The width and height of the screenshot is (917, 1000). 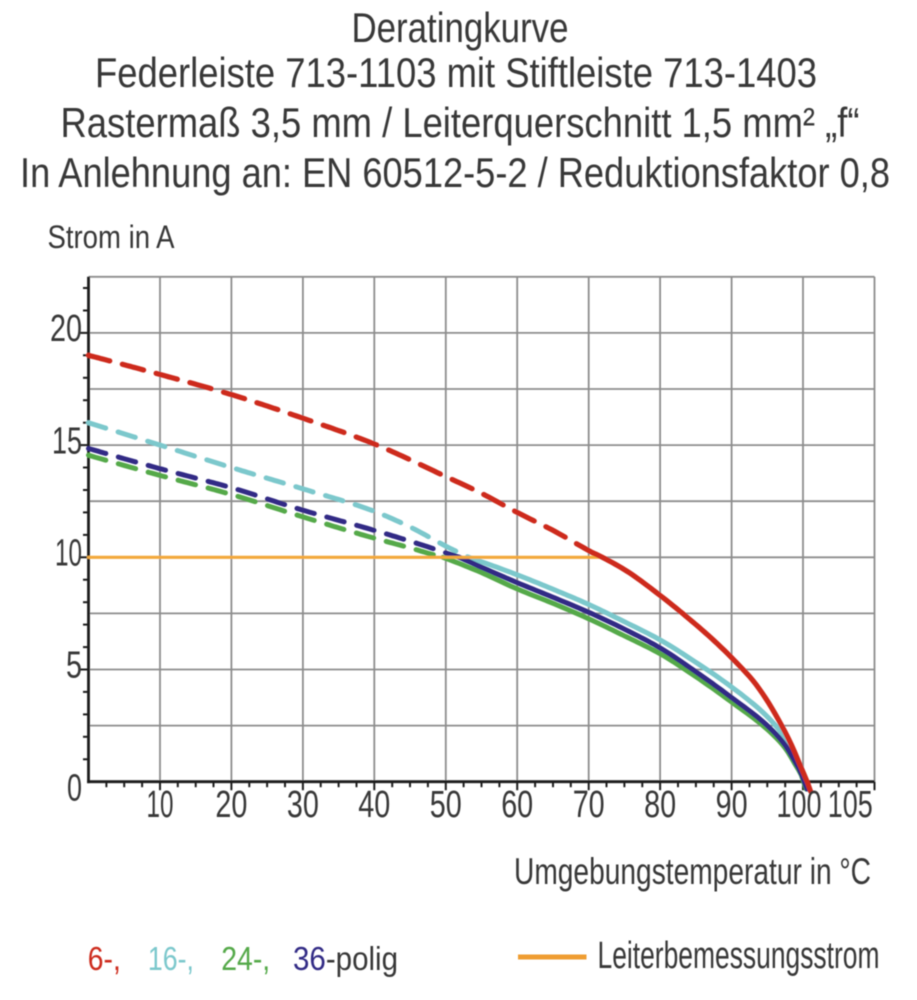 I want to click on svg-text: 80, so click(x=660, y=805).